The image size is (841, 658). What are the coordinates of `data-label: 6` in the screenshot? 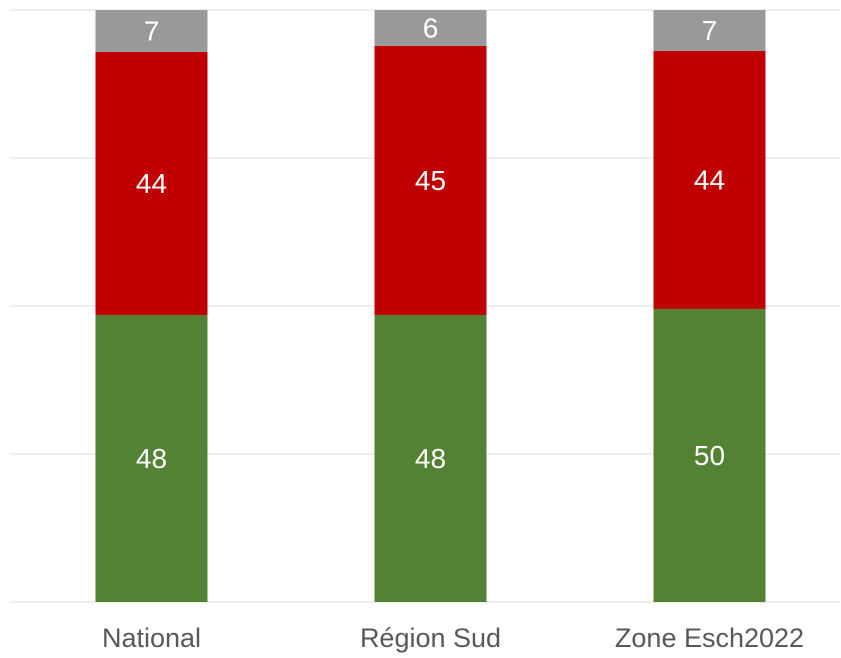 It's located at (431, 27).